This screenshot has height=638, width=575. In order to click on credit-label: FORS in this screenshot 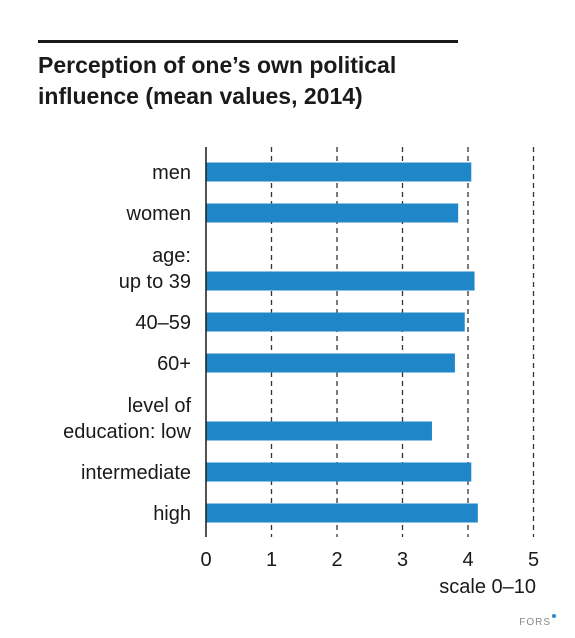, I will do `click(535, 622)`.